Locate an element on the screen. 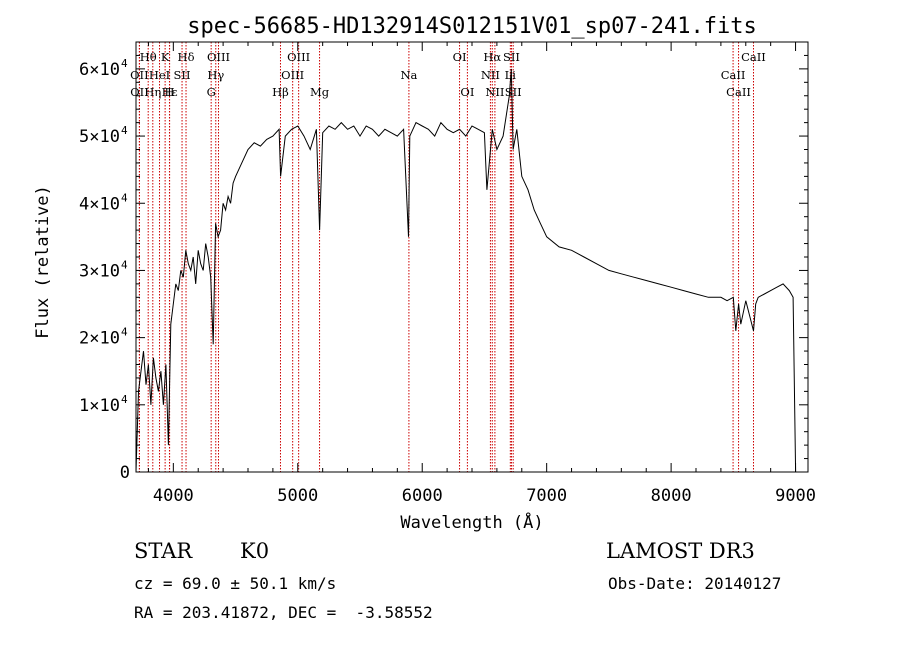 This screenshot has width=900, height=649. coordinates: RA = 203.41872, DEC = -3.58552 is located at coordinates (283, 612).